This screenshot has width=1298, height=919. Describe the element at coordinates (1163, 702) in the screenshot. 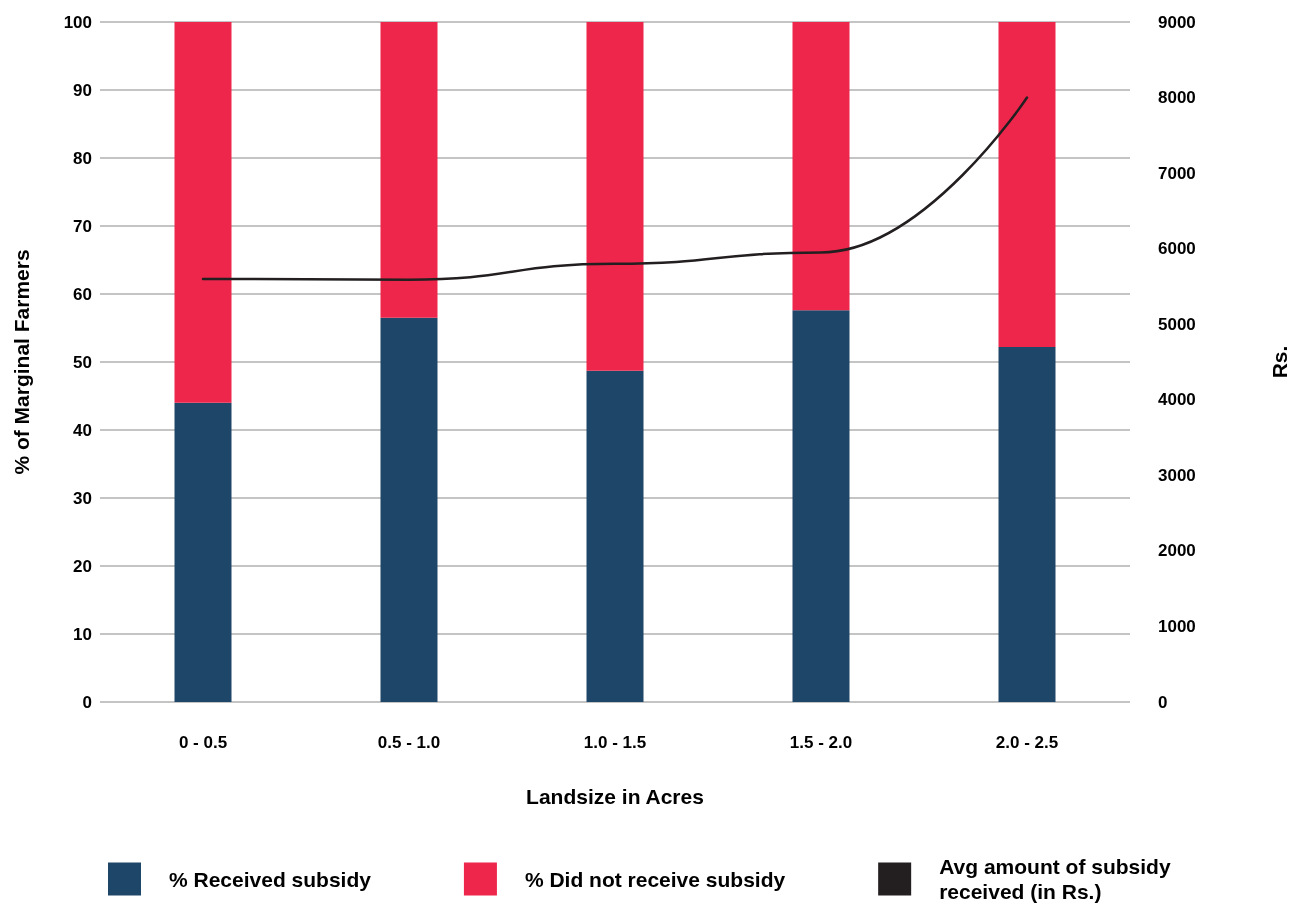

I see `y2-tick-label: 0` at that location.